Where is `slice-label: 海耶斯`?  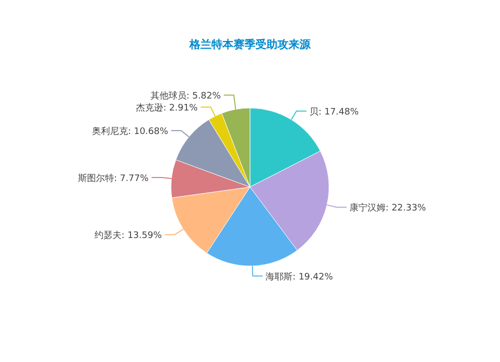
slice-label: 海耶斯 is located at coordinates (279, 276).